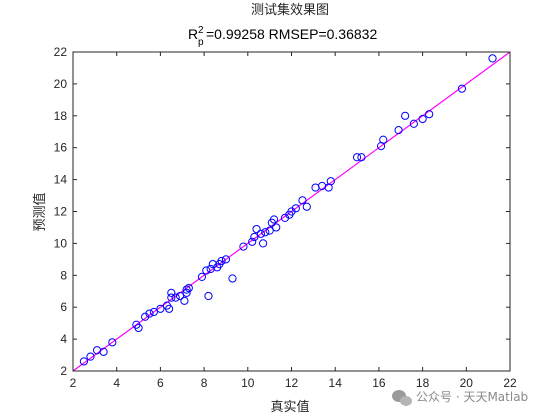  I want to click on y-tick-label: 6, so click(63, 307).